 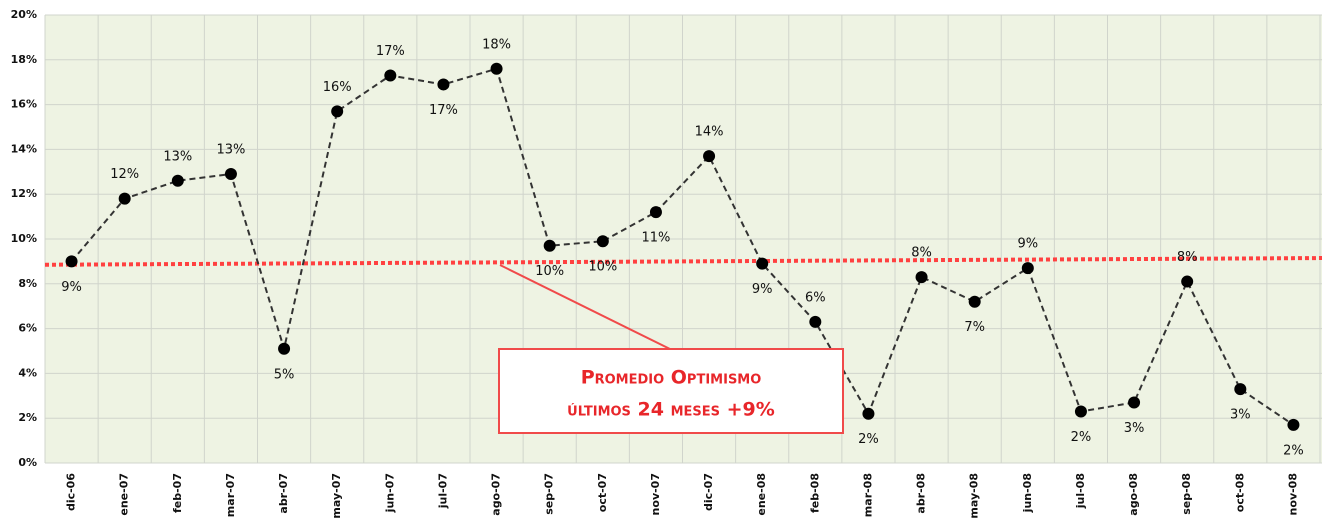 I want to click on x-tick-label: mar-07, so click(x=230, y=495).